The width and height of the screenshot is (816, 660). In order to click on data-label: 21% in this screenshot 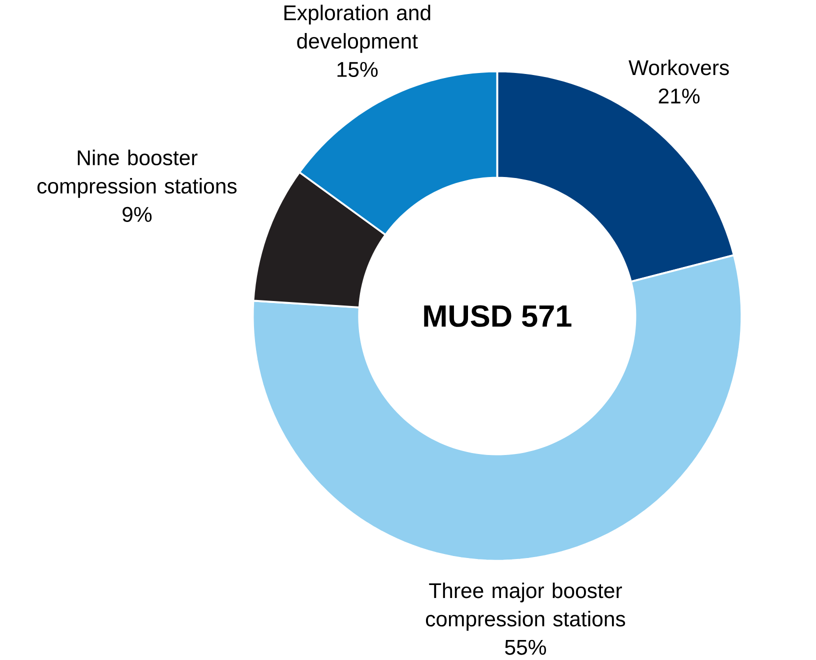, I will do `click(679, 96)`.